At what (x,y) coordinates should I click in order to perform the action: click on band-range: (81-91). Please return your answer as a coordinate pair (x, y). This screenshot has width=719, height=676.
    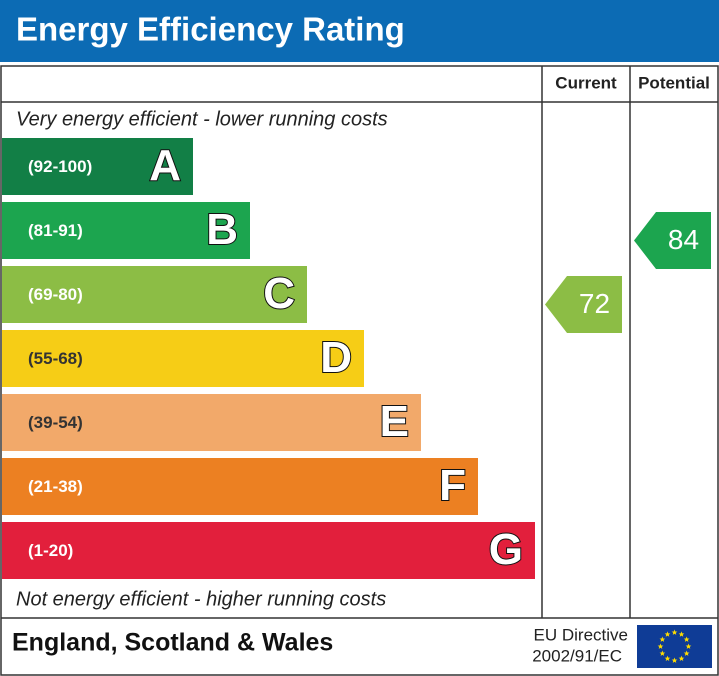
    Looking at the image, I should click on (55, 230).